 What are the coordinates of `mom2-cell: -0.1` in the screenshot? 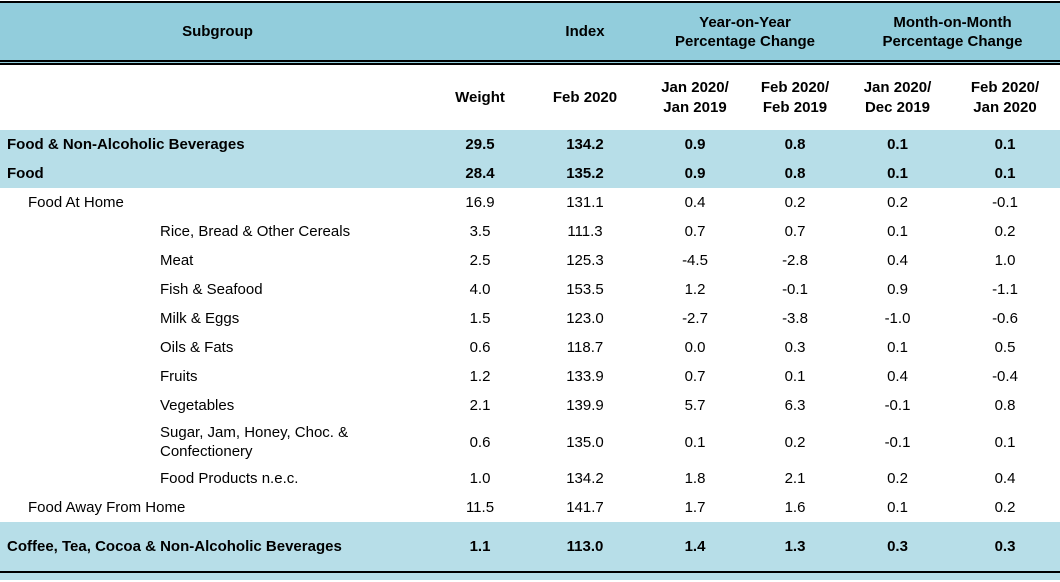 It's located at (1005, 202).